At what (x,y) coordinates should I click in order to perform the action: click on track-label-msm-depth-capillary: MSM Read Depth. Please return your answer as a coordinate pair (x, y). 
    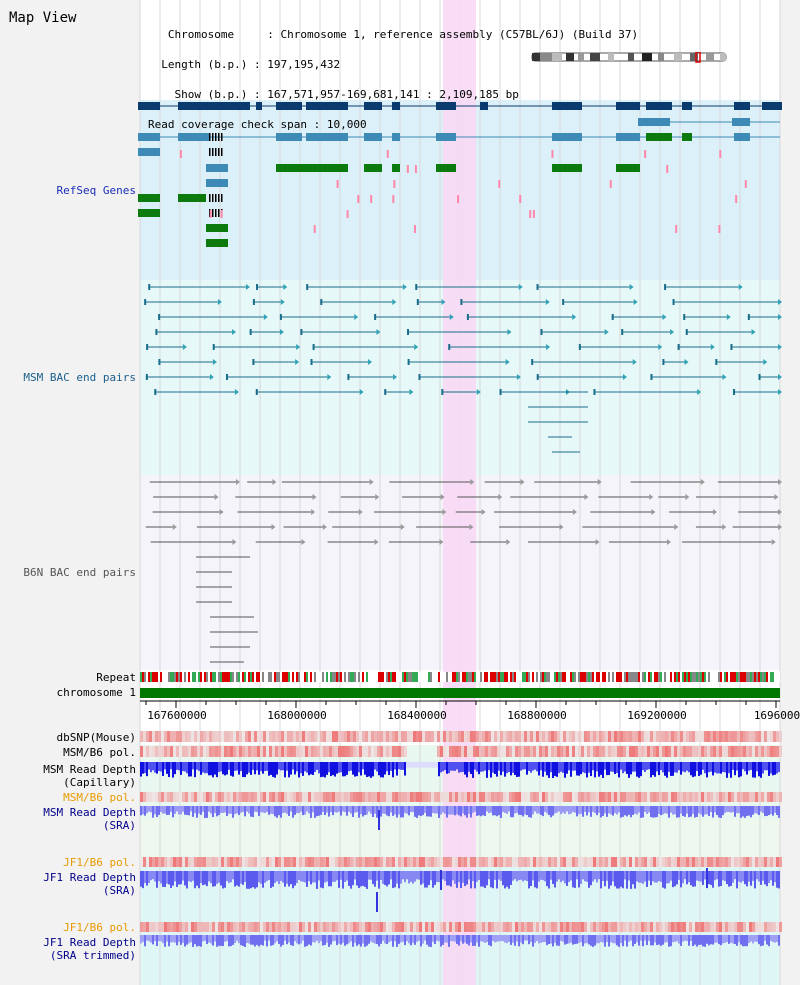
    Looking at the image, I should click on (89, 769).